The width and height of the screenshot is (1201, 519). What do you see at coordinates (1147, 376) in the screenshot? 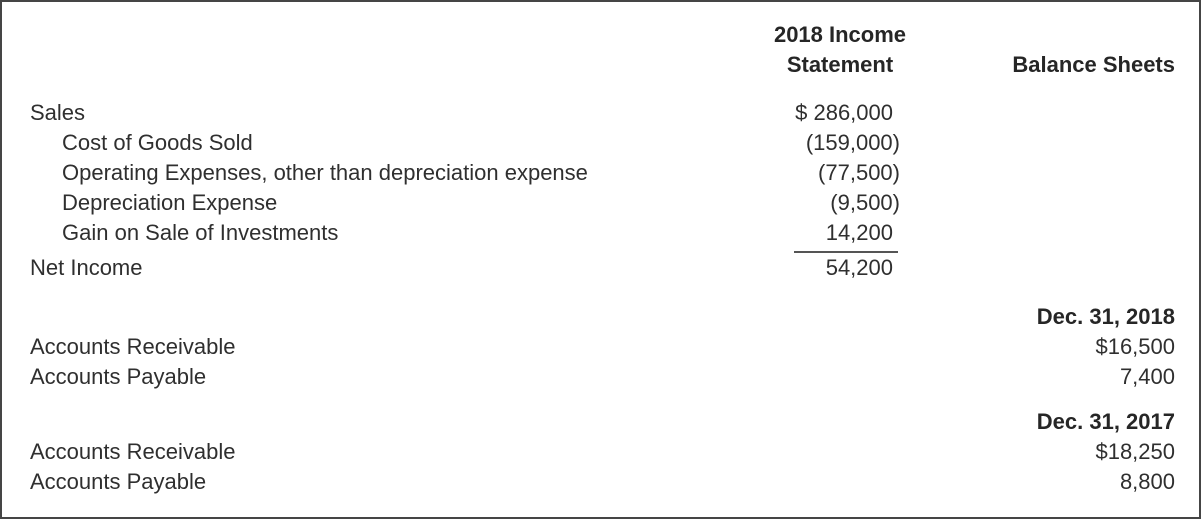
I see `row-value: 7,400` at bounding box center [1147, 376].